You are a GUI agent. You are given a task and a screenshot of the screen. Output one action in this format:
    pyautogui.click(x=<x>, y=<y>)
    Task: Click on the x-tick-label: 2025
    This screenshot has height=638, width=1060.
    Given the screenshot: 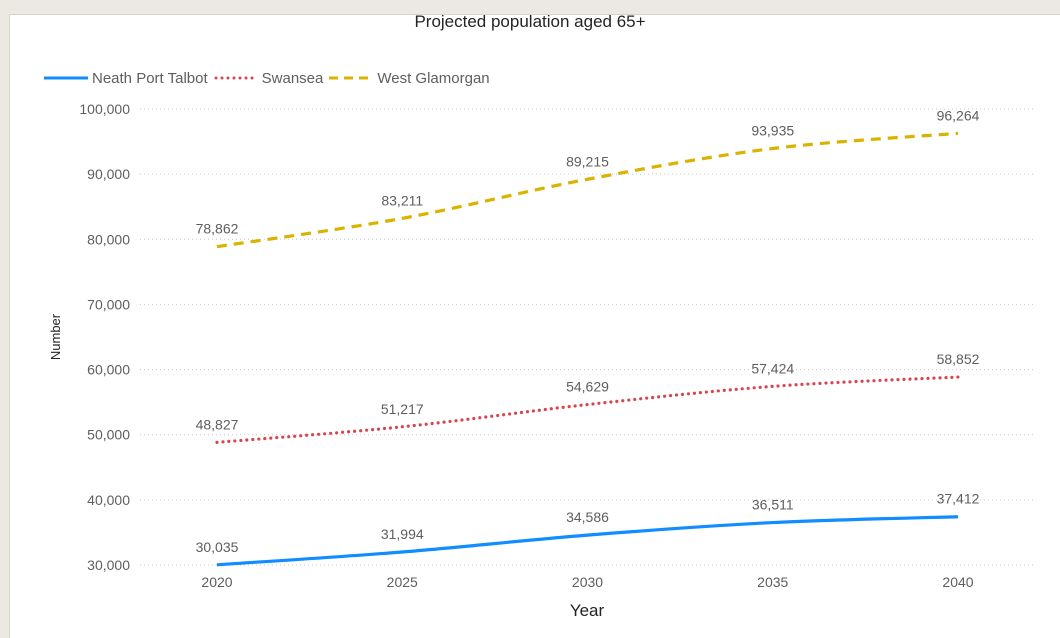 What is the action you would take?
    pyautogui.click(x=402, y=582)
    